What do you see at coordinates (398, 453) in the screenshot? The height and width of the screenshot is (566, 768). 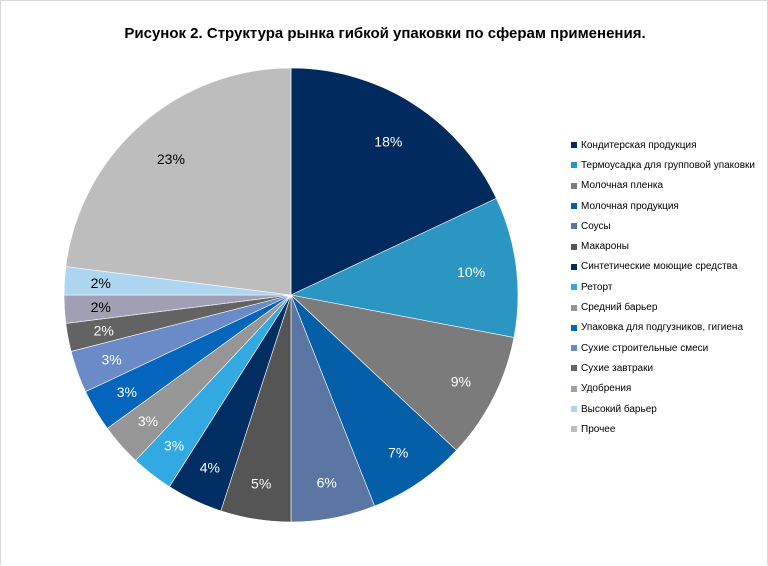 I see `slice-label-4: 7%` at bounding box center [398, 453].